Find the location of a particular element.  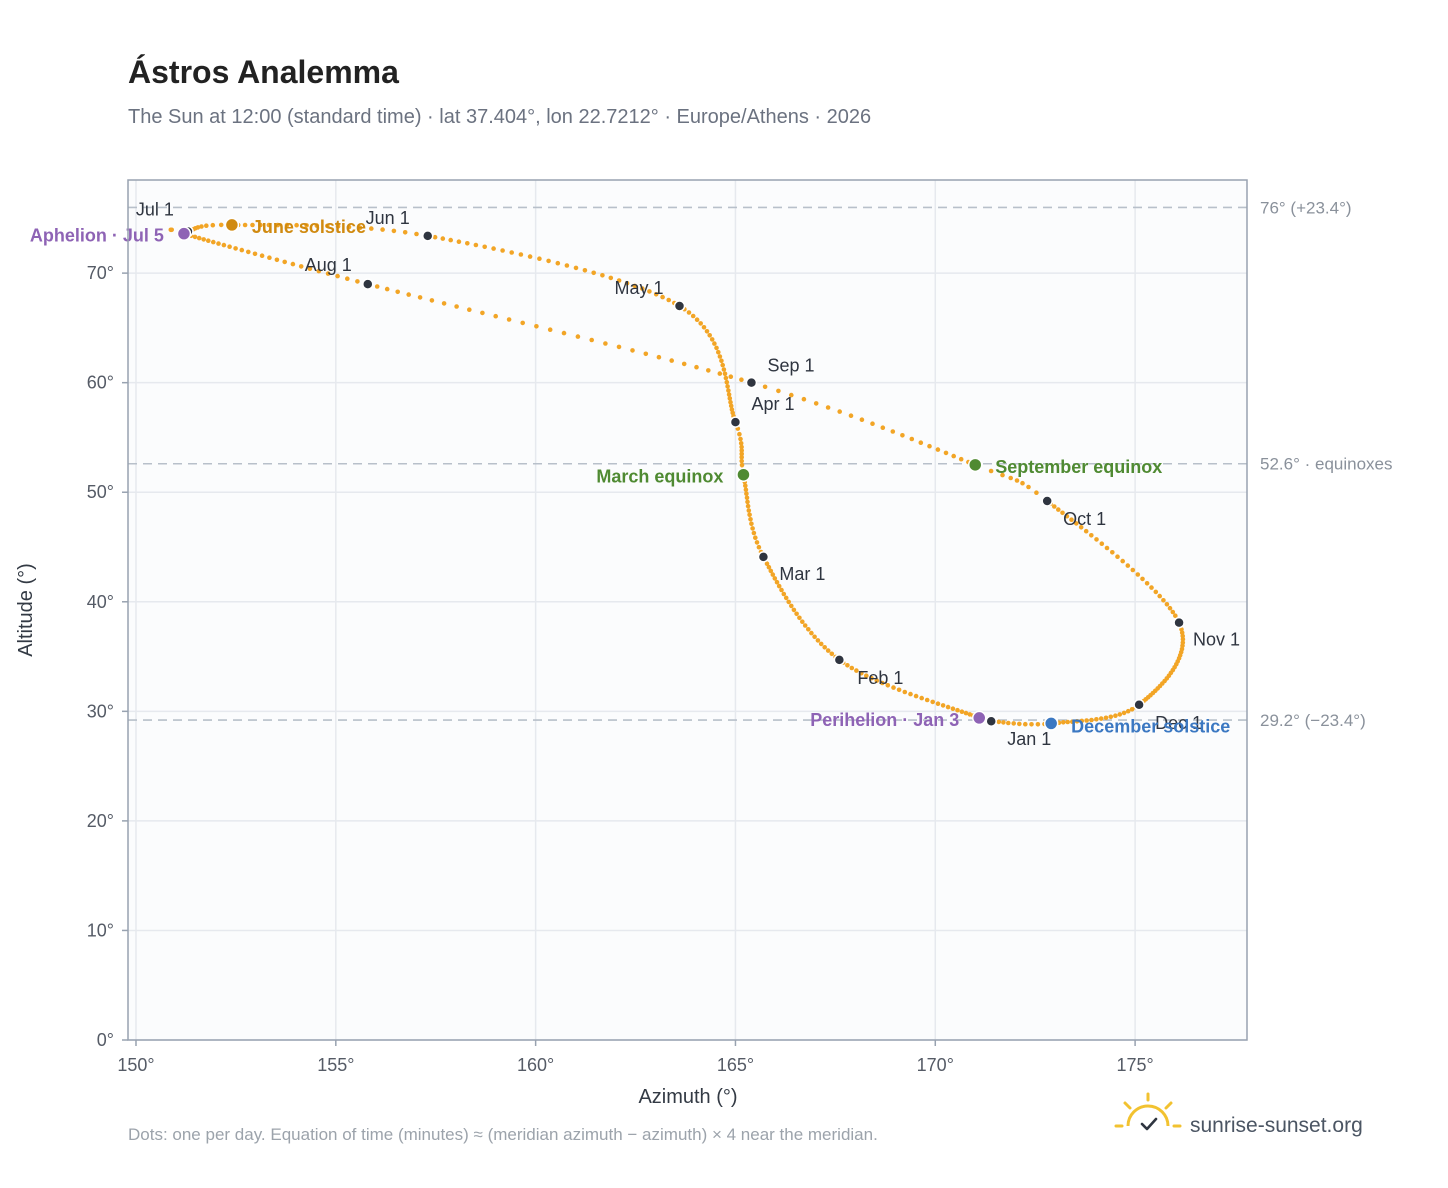

chart-title: Ástros Analemma is located at coordinates (263, 72).